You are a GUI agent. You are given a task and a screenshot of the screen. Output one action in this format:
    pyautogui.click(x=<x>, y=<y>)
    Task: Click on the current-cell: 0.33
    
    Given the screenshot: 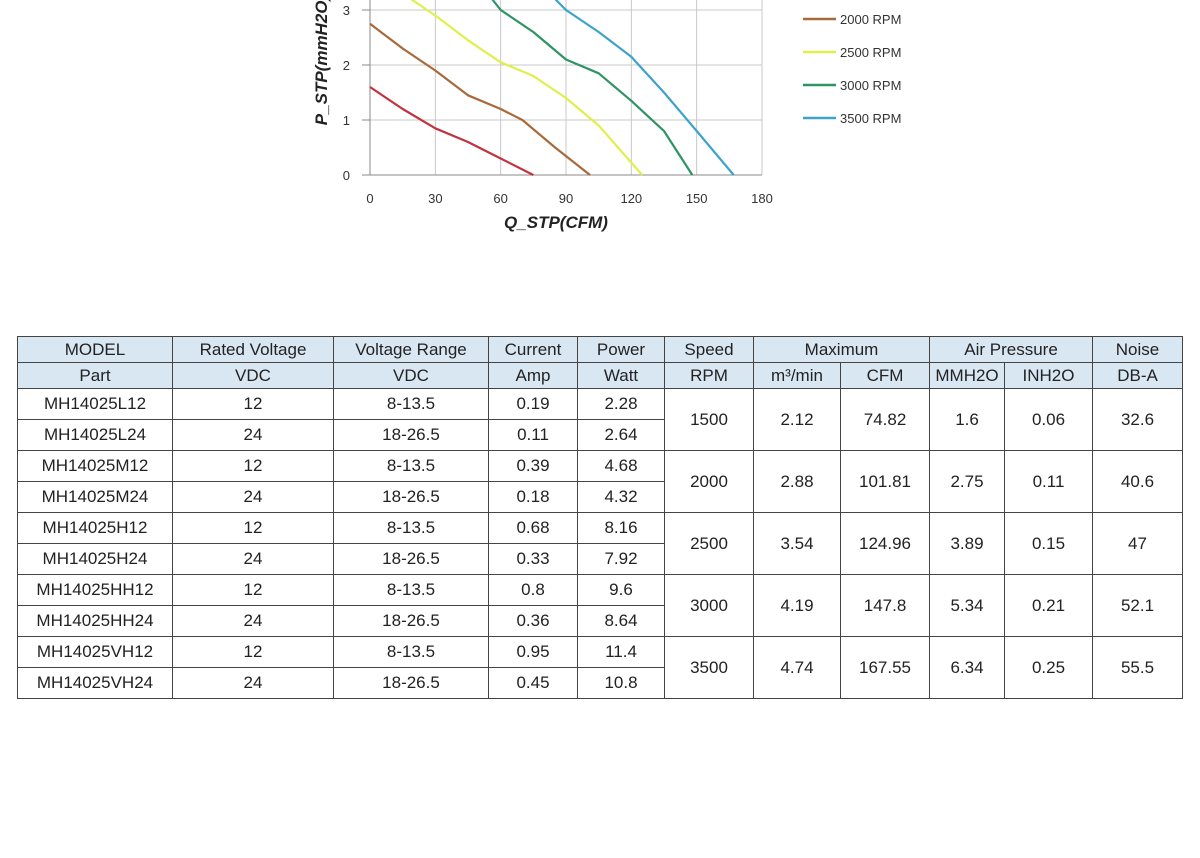 What is the action you would take?
    pyautogui.click(x=533, y=559)
    